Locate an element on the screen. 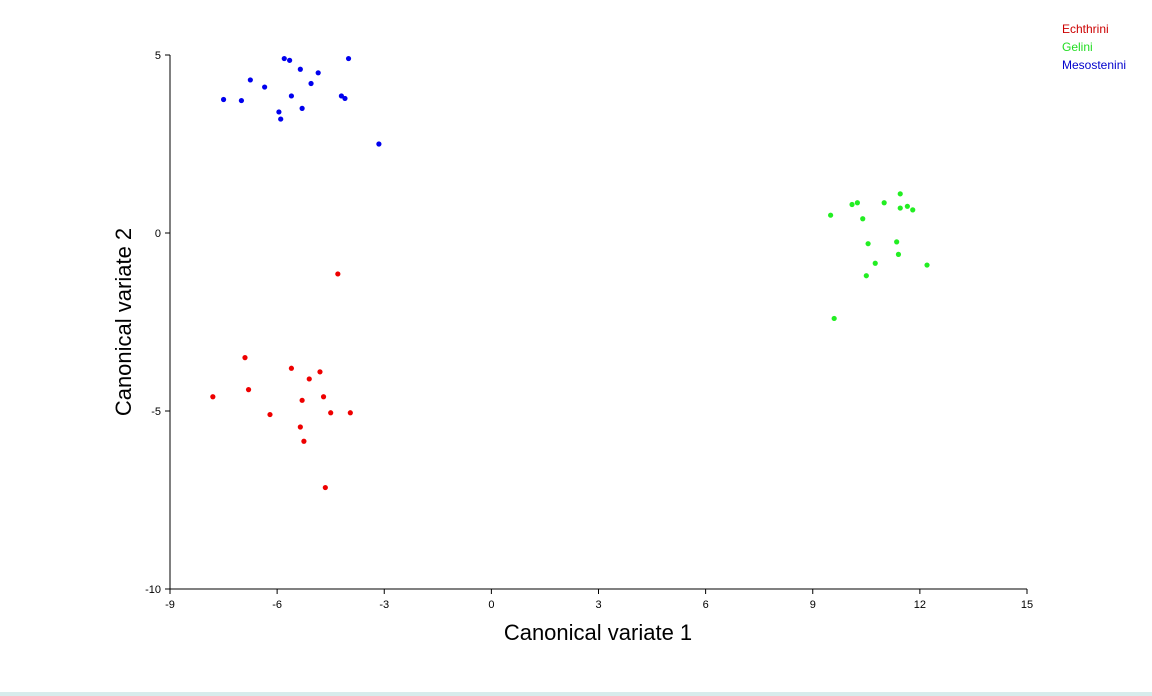 The width and height of the screenshot is (1152, 696). x-tick-label: -9 is located at coordinates (170, 605).